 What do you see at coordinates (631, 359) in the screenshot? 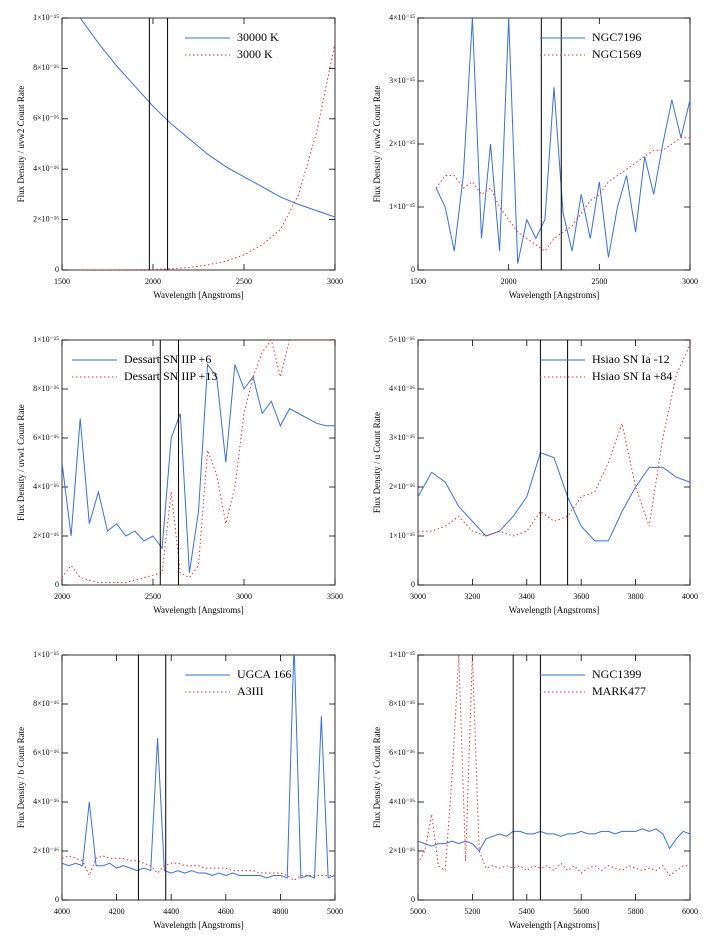
I see `legend-label: Hsiao SN Ia -12` at bounding box center [631, 359].